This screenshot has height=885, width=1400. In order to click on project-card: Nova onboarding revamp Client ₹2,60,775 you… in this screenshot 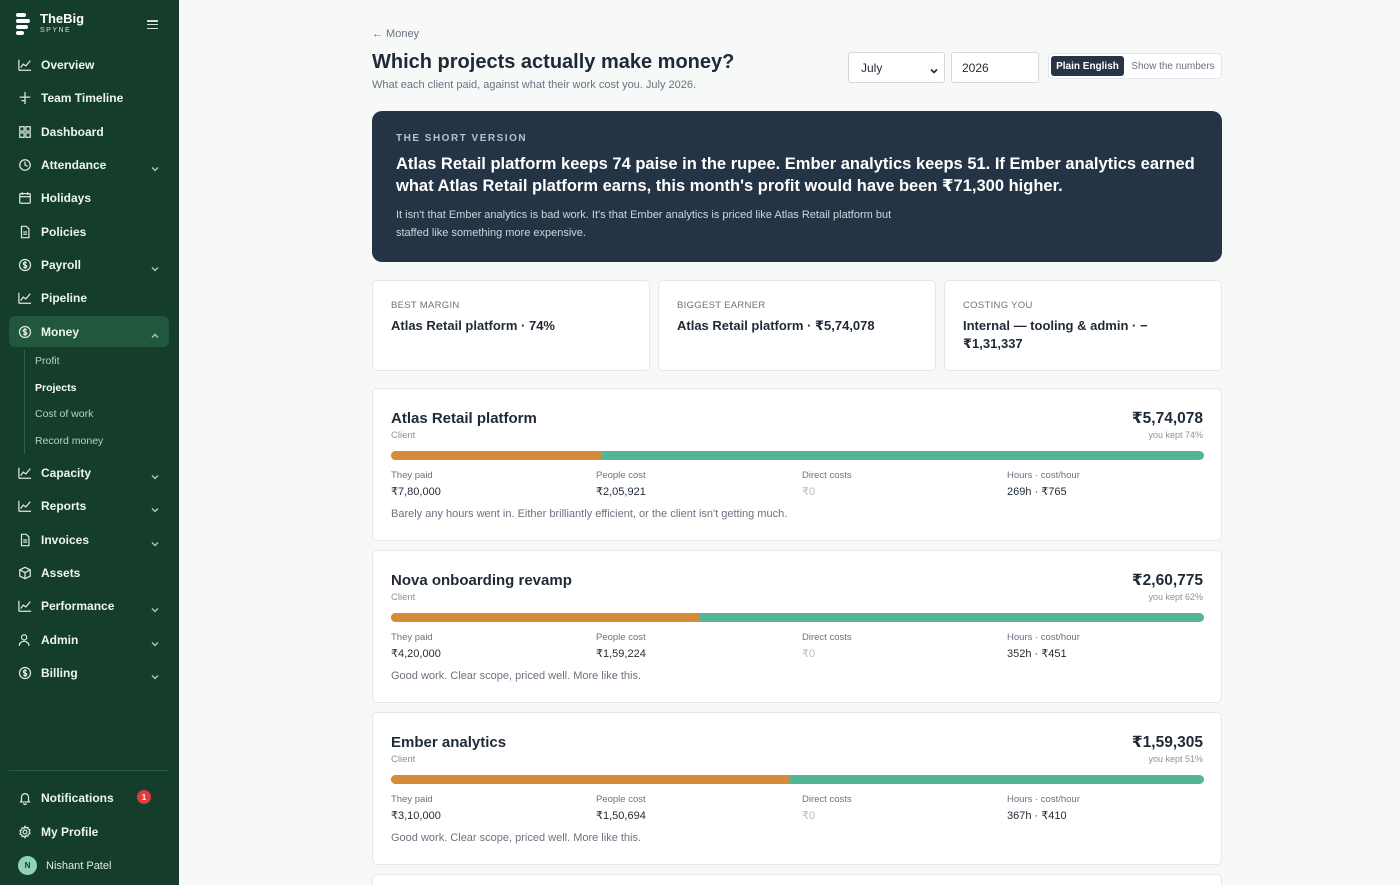, I will do `click(797, 626)`.